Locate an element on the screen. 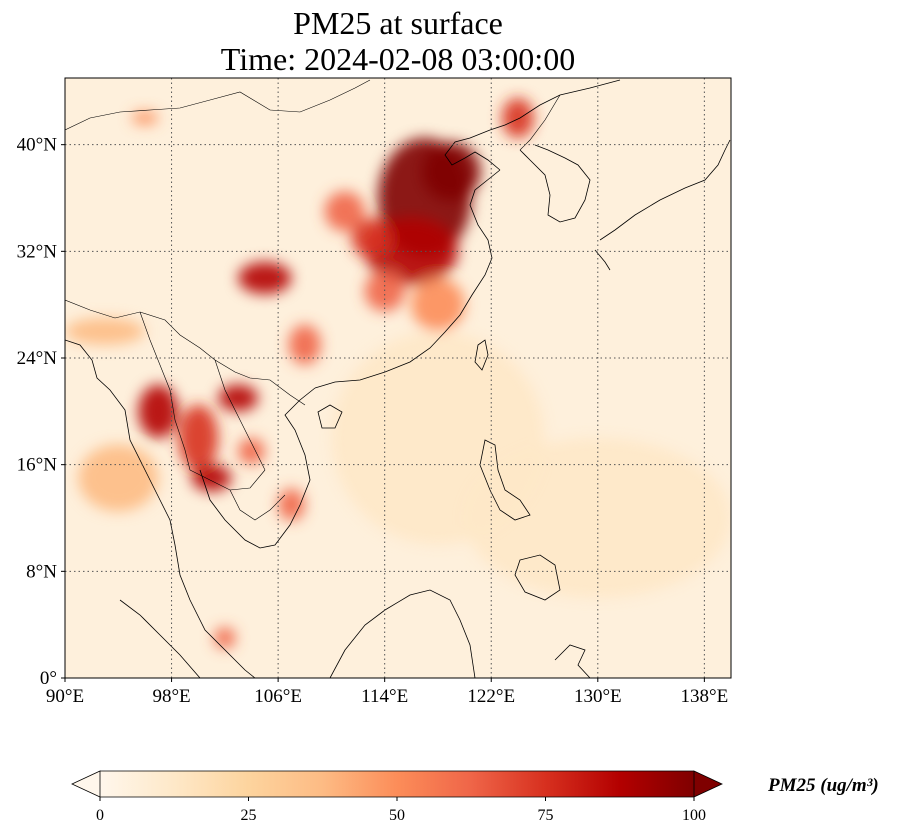 Image resolution: width=905 pixels, height=836 pixels. lon-tick-label-106: 106°E is located at coordinates (278, 696).